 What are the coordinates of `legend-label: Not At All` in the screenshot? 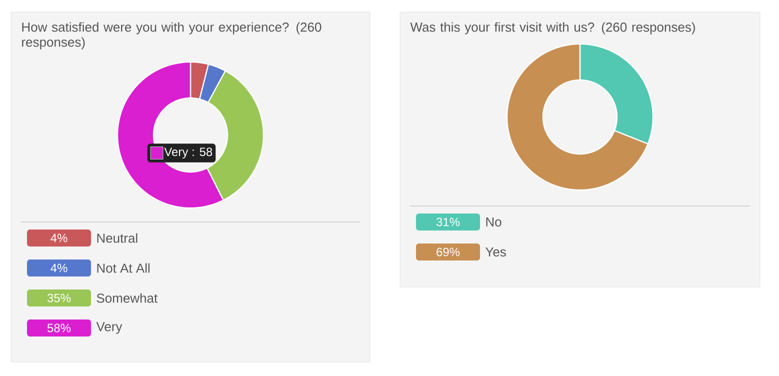 It's located at (123, 268).